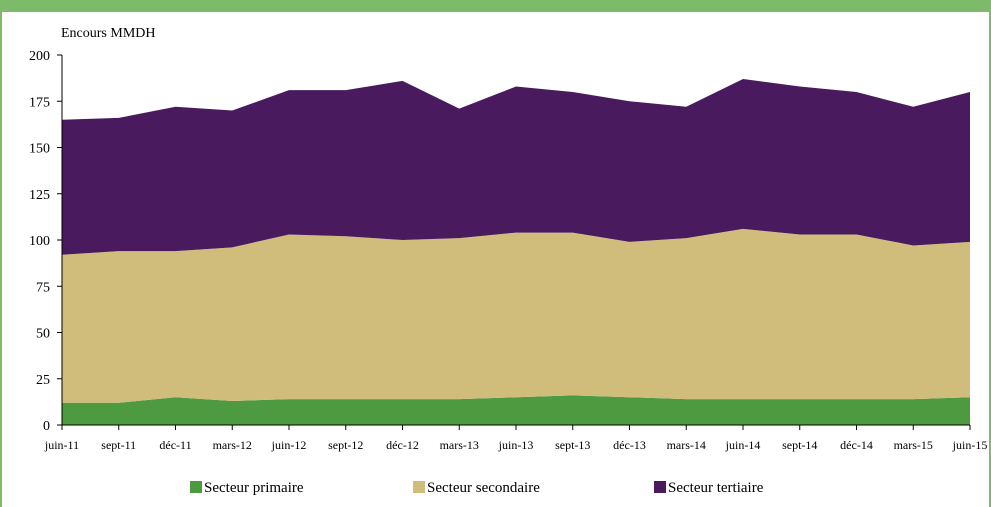  I want to click on header-bar, so click(495, 6).